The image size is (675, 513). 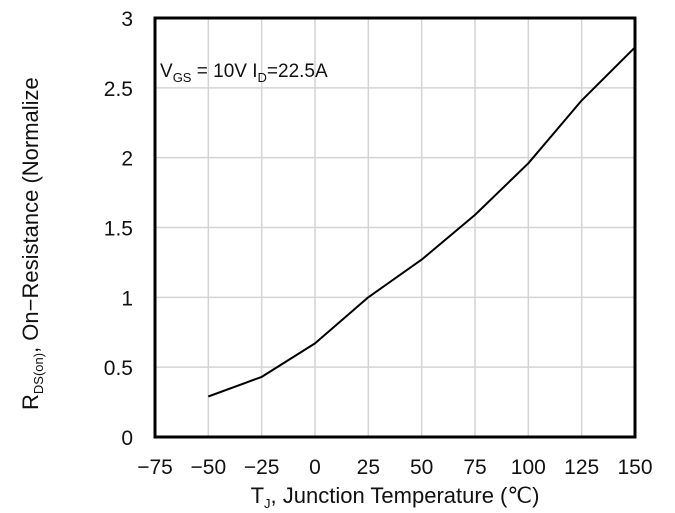 I want to click on x-tick-label: 25, so click(x=368, y=467).